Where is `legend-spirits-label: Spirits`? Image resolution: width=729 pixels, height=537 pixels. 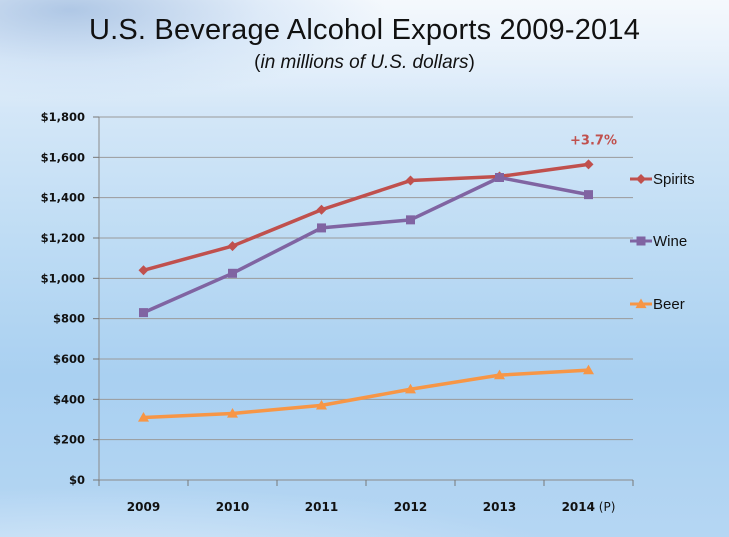
legend-spirits-label: Spirits is located at coordinates (674, 179).